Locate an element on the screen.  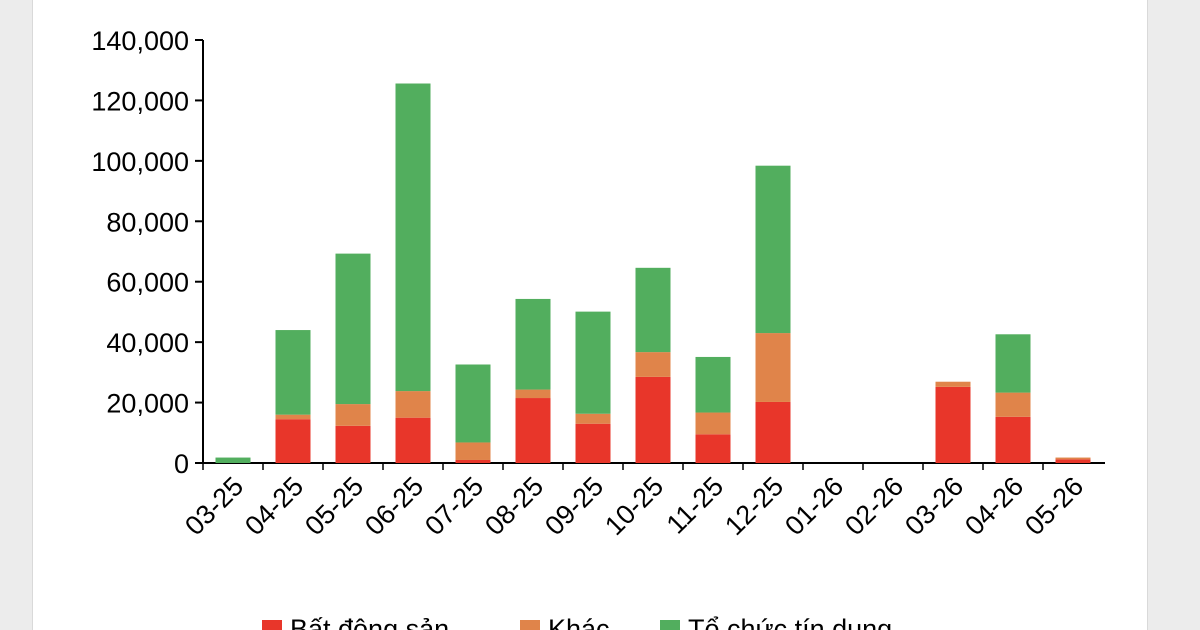
x-tick-label: 09-25 is located at coordinates (574, 506).